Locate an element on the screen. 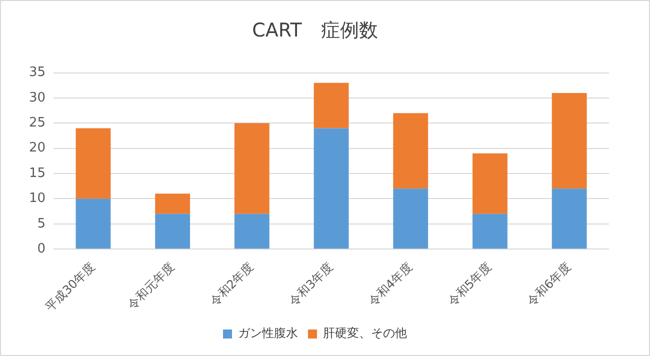 The width and height of the screenshot is (650, 356). x-tick-label: 令和3年度 is located at coordinates (311, 284).